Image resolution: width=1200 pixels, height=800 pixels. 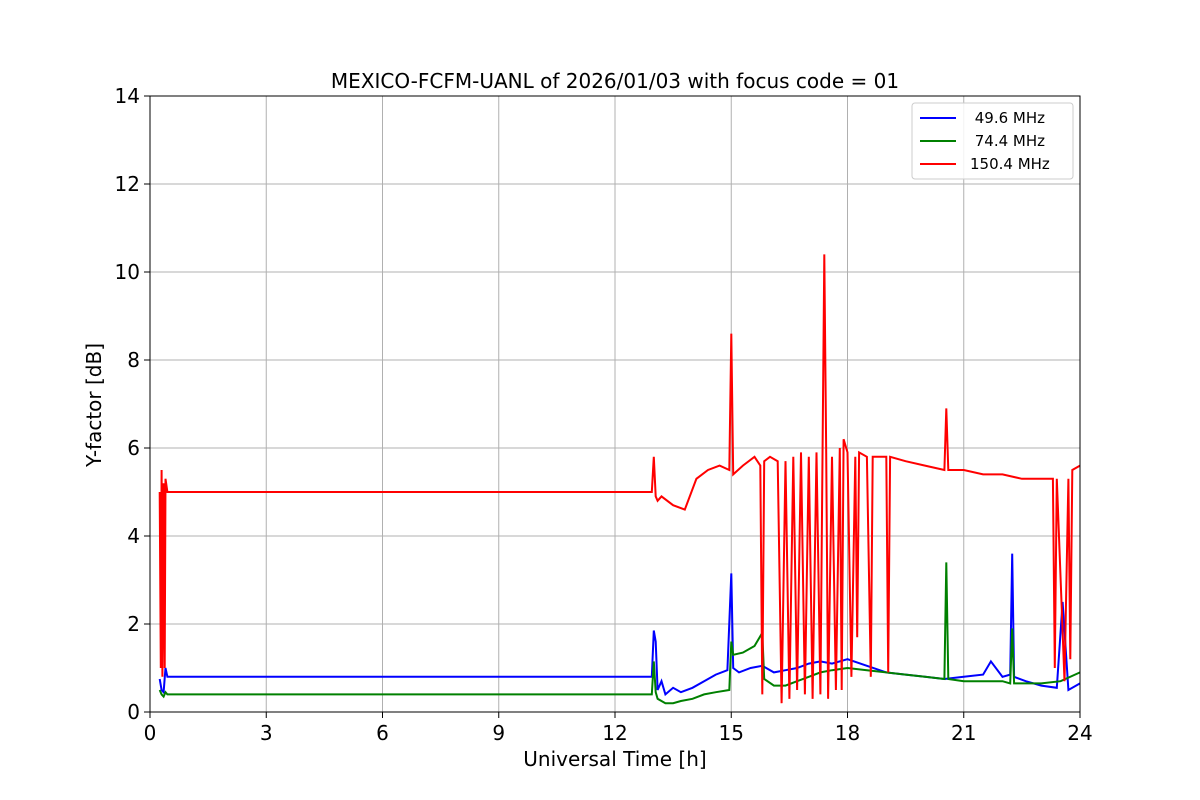 I want to click on y-tick-label: 8, so click(x=133, y=360).